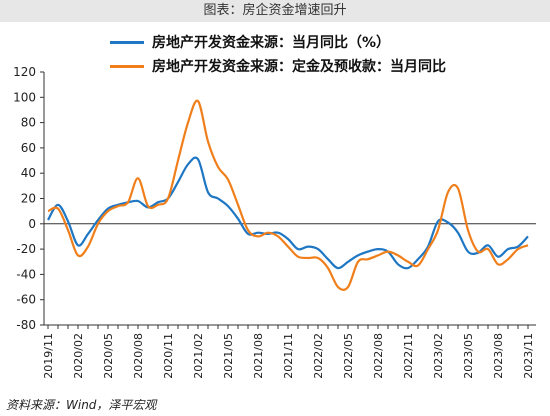 This screenshot has height=416, width=550. Describe the element at coordinates (299, 67) in the screenshot. I see `legend-label-series-2: 房地产开发资金来源：定金及预收款：当月同比` at that location.